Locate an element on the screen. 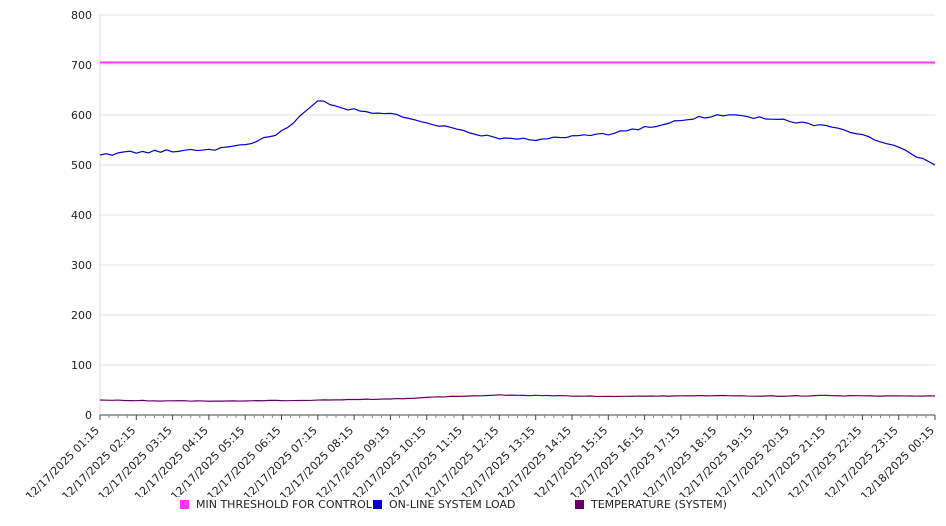  legend-swatch-min-threshold is located at coordinates (184, 504).